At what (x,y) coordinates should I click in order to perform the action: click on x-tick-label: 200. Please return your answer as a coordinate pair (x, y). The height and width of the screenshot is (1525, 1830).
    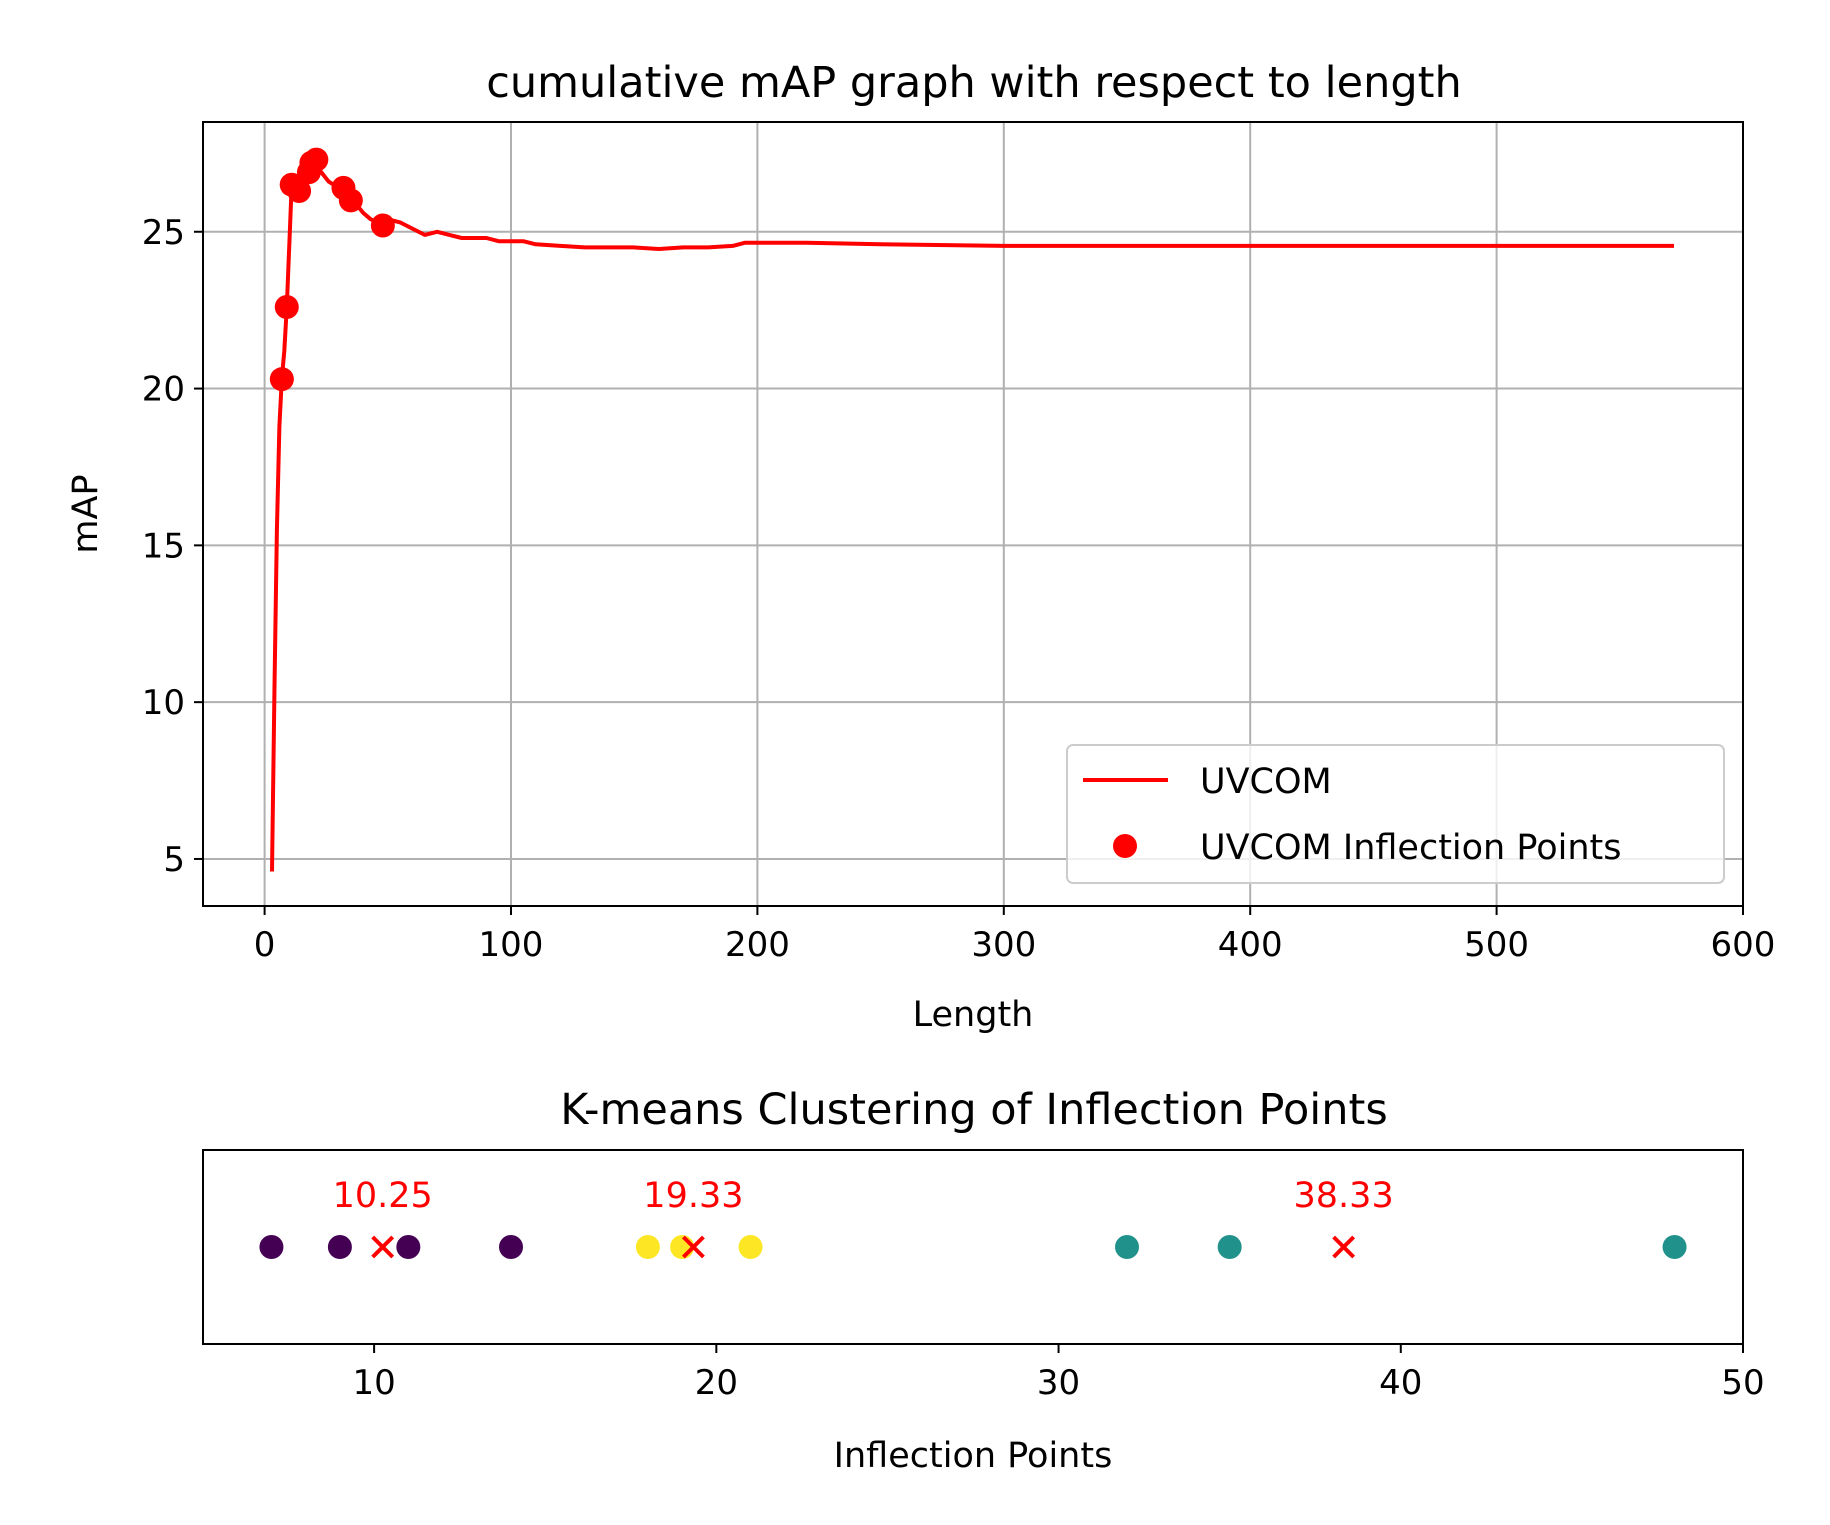
    Looking at the image, I should click on (757, 945).